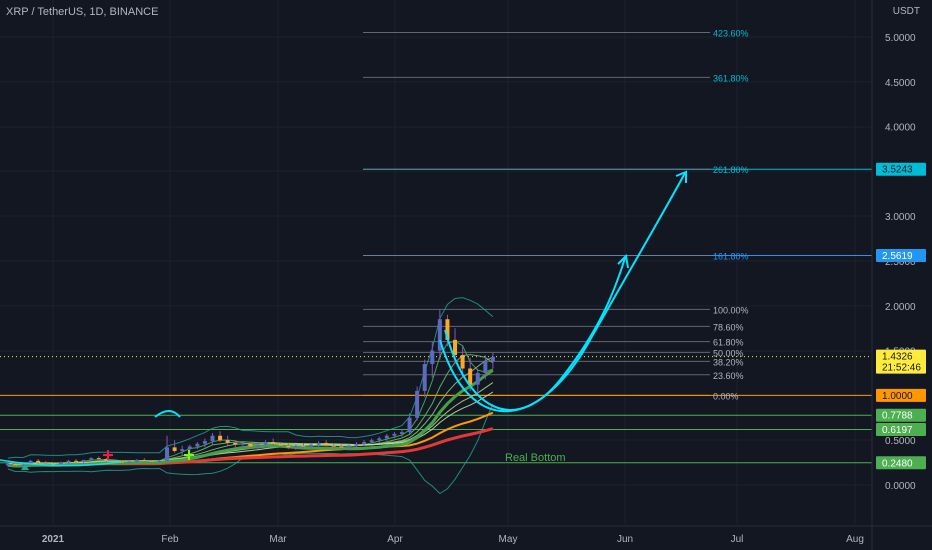  What do you see at coordinates (466, 535) in the screenshot?
I see `time-axis: 2021 Feb Mar Apr May Jun Jul Aug` at bounding box center [466, 535].